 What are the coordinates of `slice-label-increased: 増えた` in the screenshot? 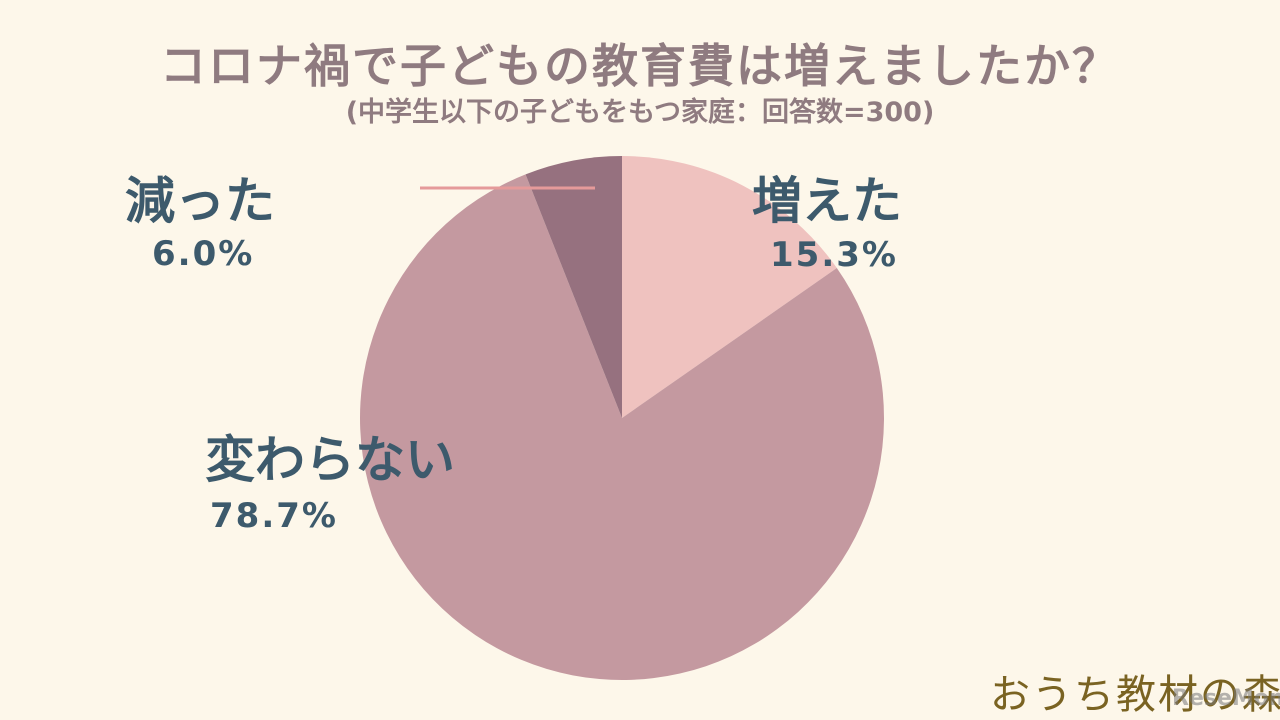 It's located at (827, 201).